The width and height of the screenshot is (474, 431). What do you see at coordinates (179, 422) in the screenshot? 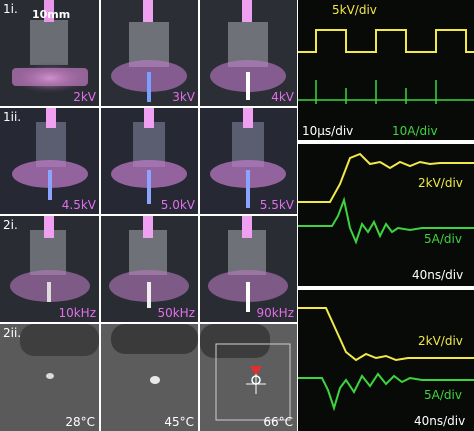
I see `temperature-label: 45°C` at bounding box center [179, 422].